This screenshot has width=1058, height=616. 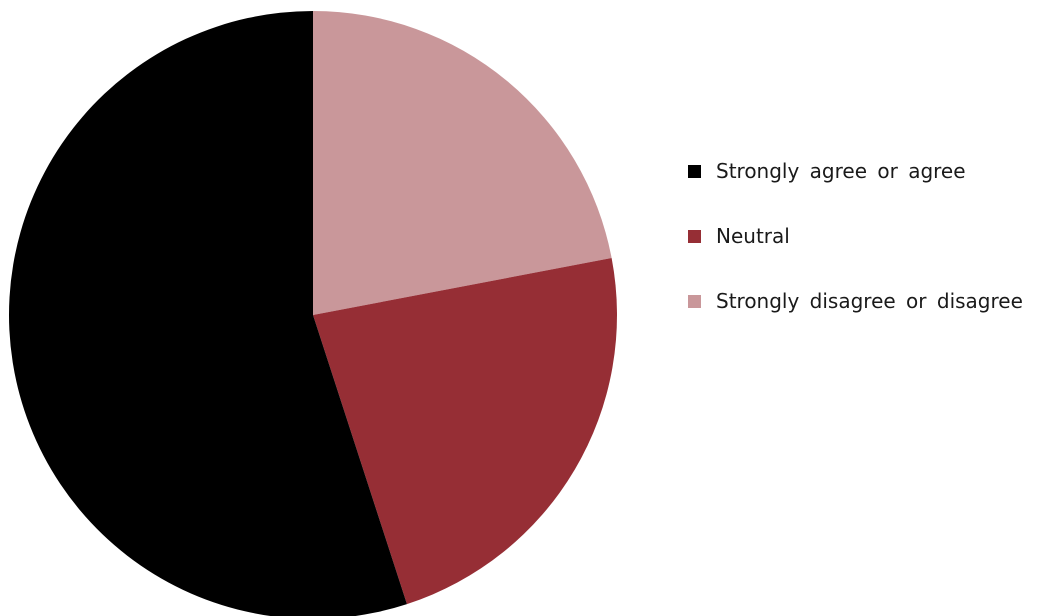 I want to click on legend-label-neutral: Neutral, so click(x=753, y=236).